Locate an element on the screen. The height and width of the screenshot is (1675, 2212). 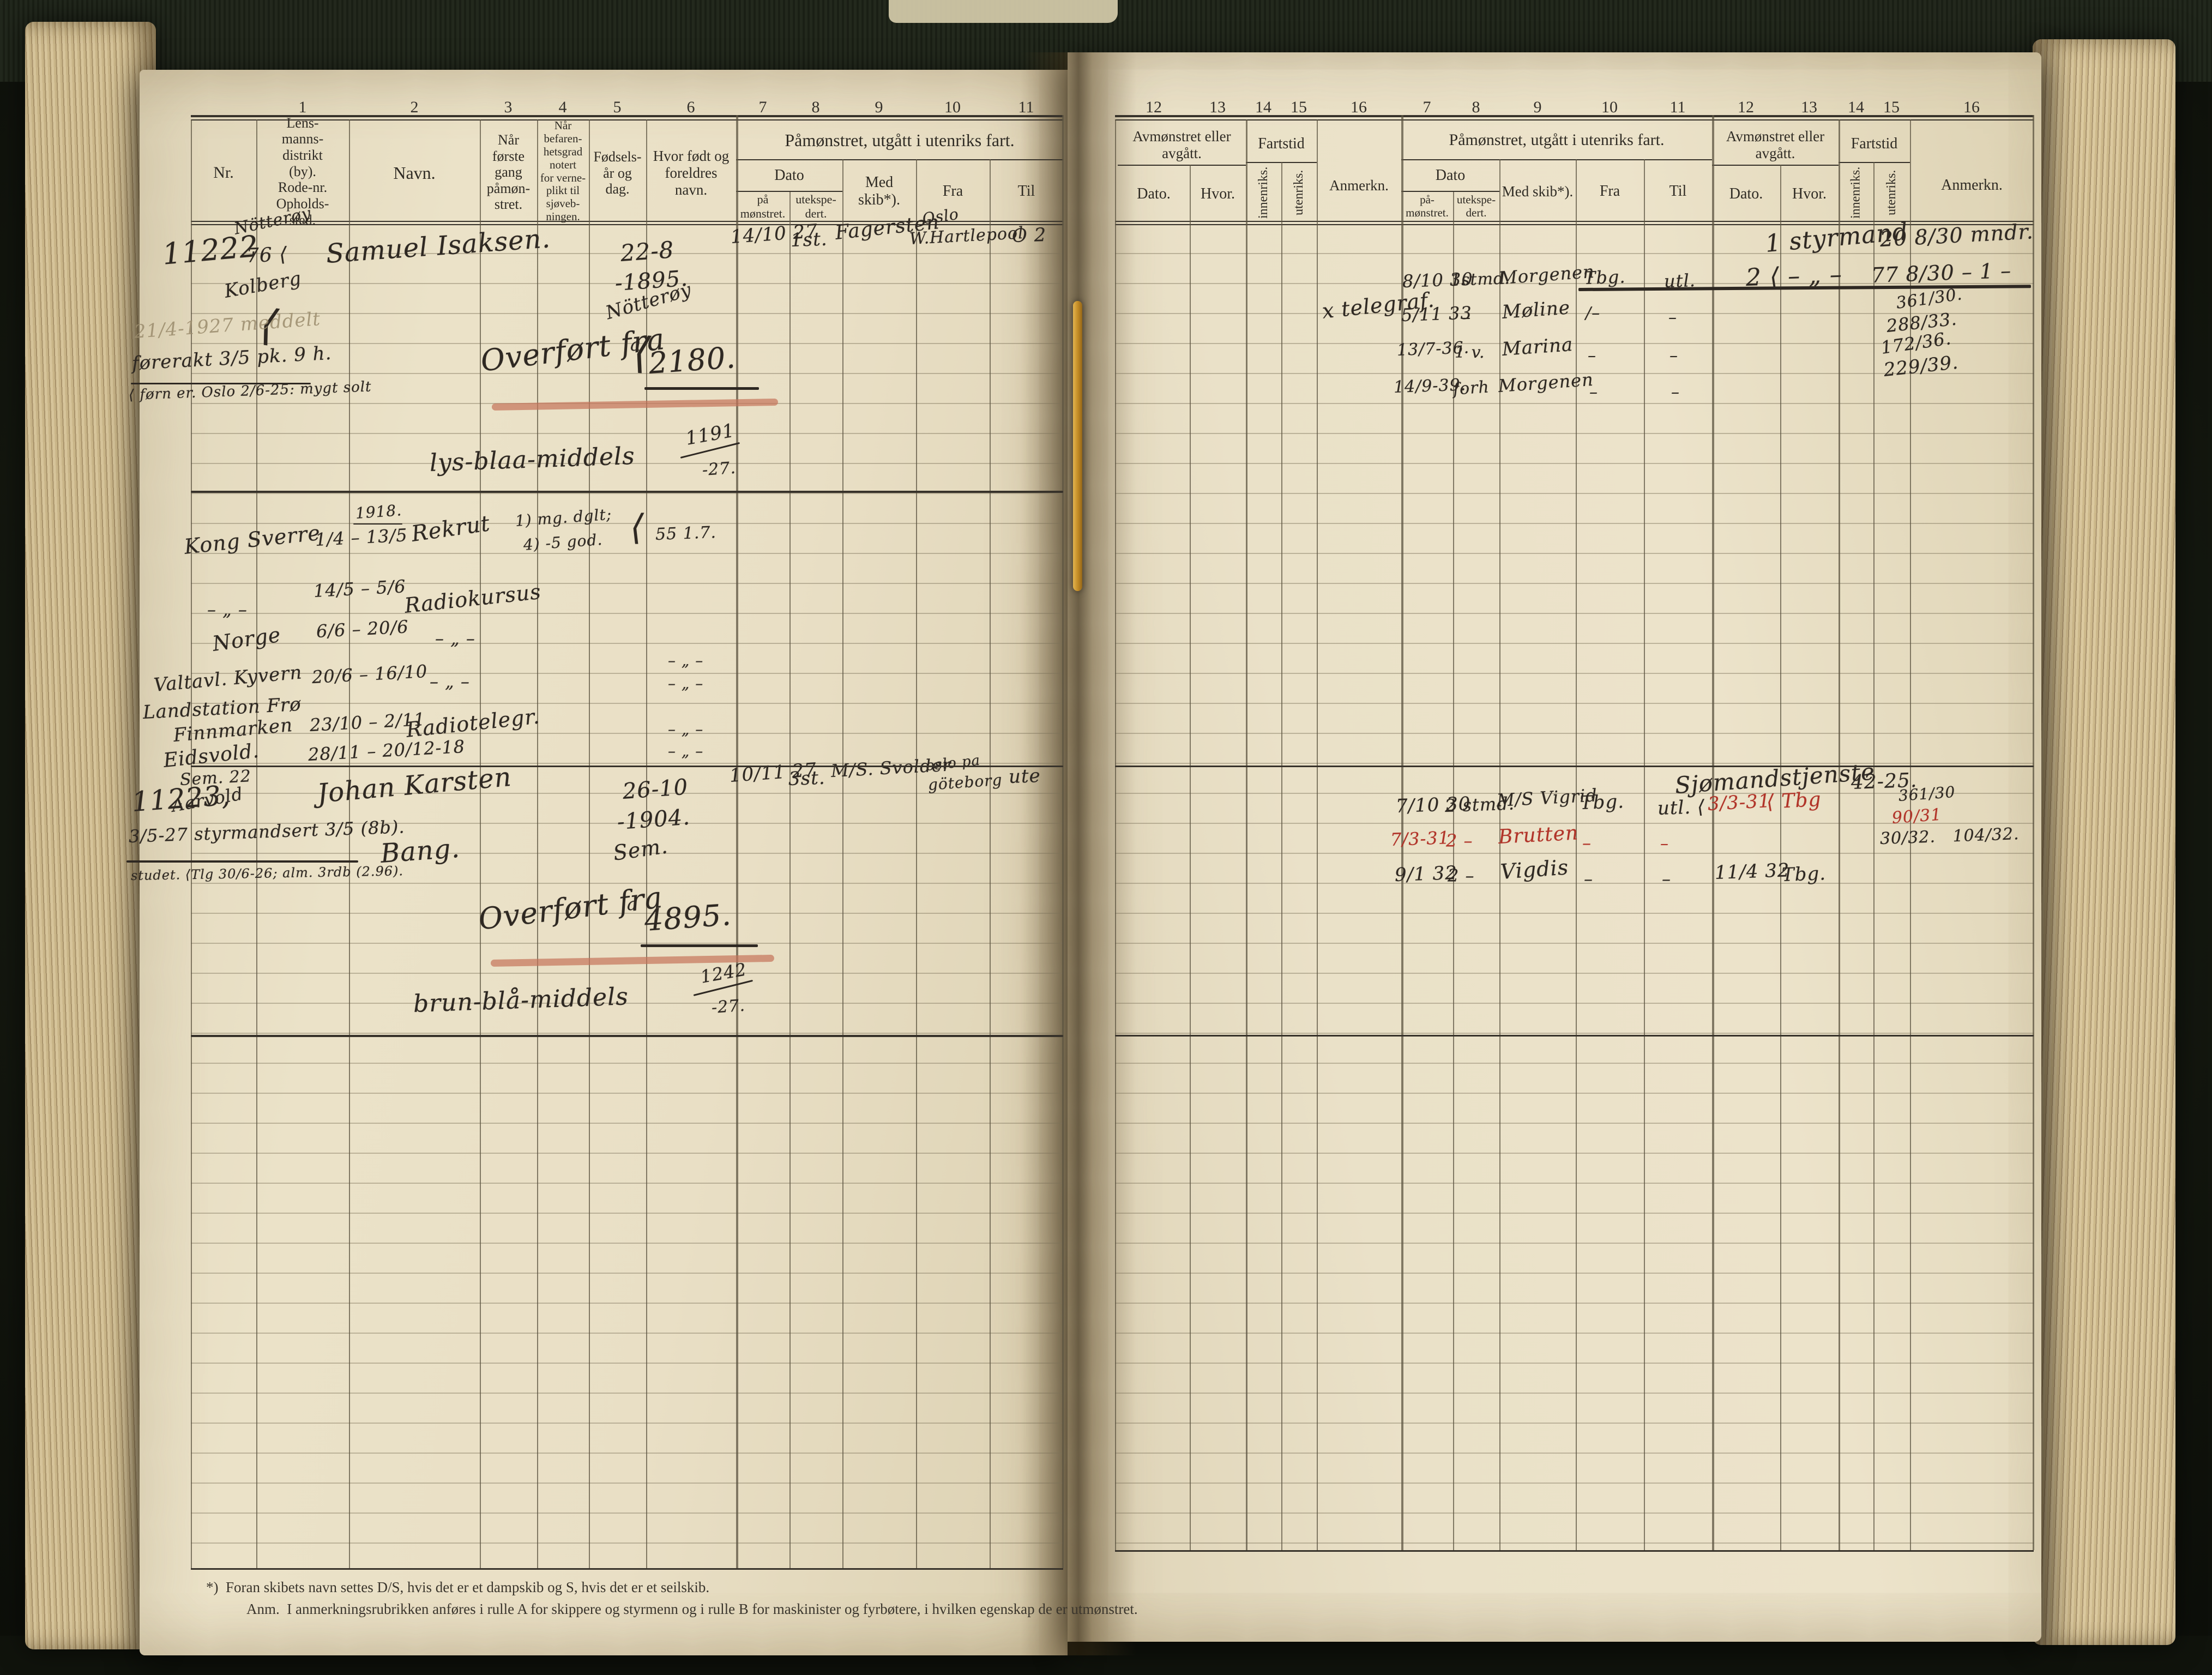
handwriting-rp-11223-anm-2: 90/31 is located at coordinates (1917, 817).